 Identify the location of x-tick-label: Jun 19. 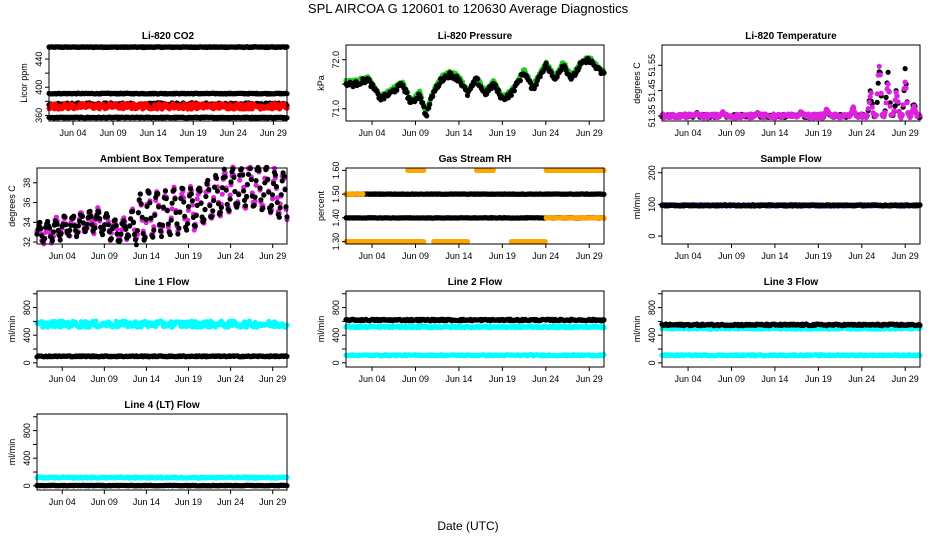
(188, 256).